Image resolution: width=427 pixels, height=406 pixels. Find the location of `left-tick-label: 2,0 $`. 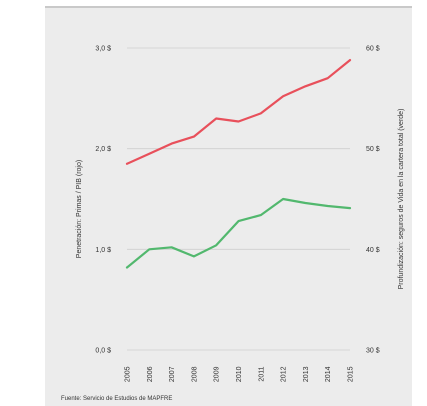

left-tick-label: 2,0 $ is located at coordinates (103, 149).